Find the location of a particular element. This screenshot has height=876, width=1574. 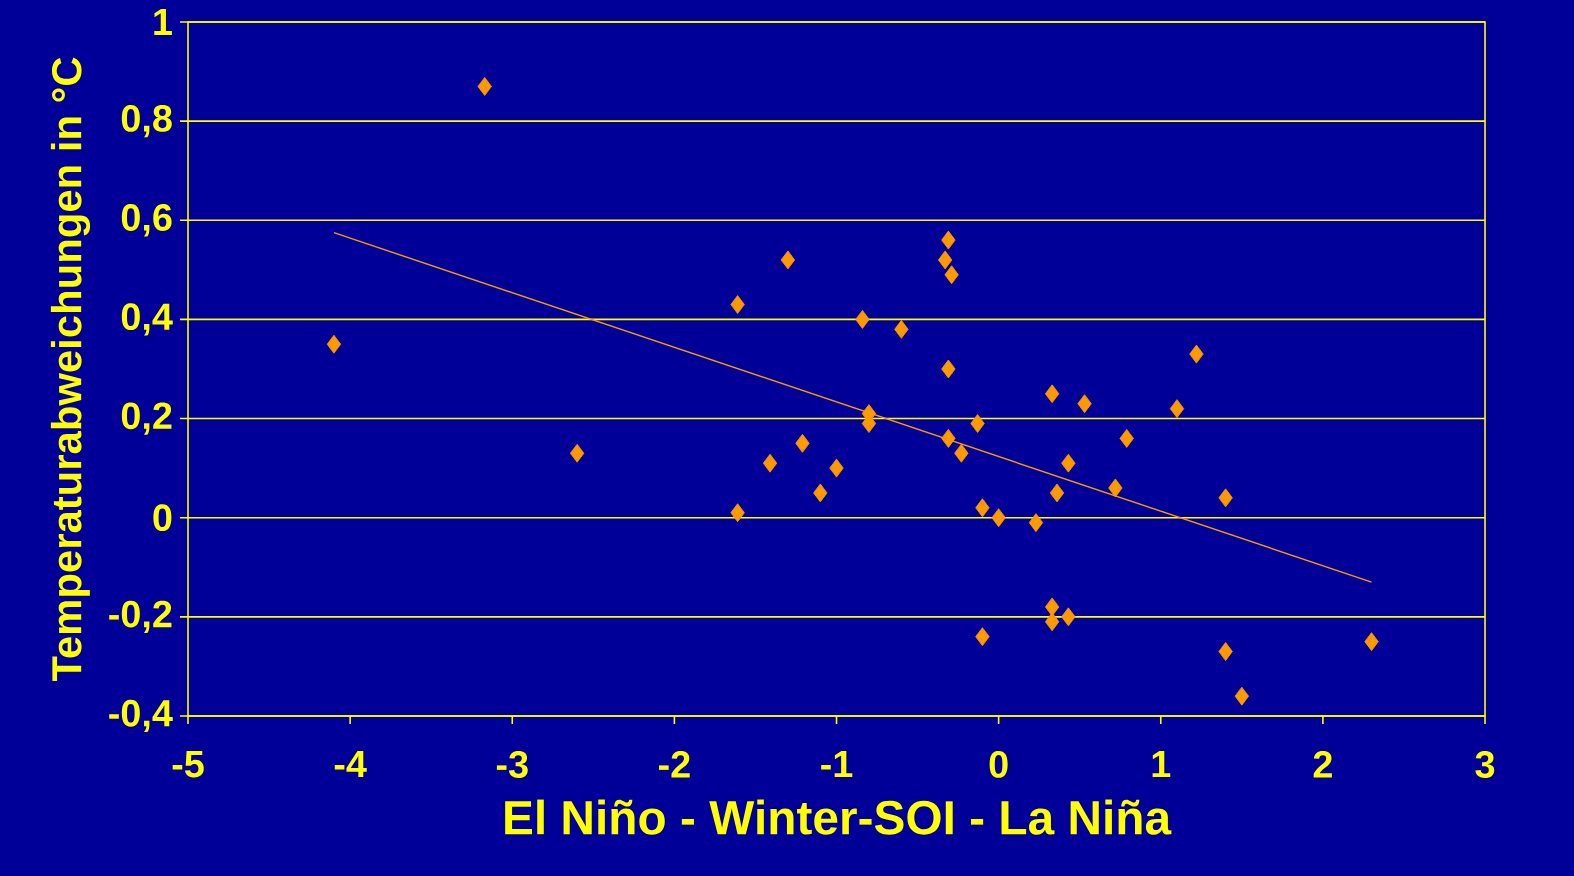

x-tick-label: -5 is located at coordinates (188, 764).